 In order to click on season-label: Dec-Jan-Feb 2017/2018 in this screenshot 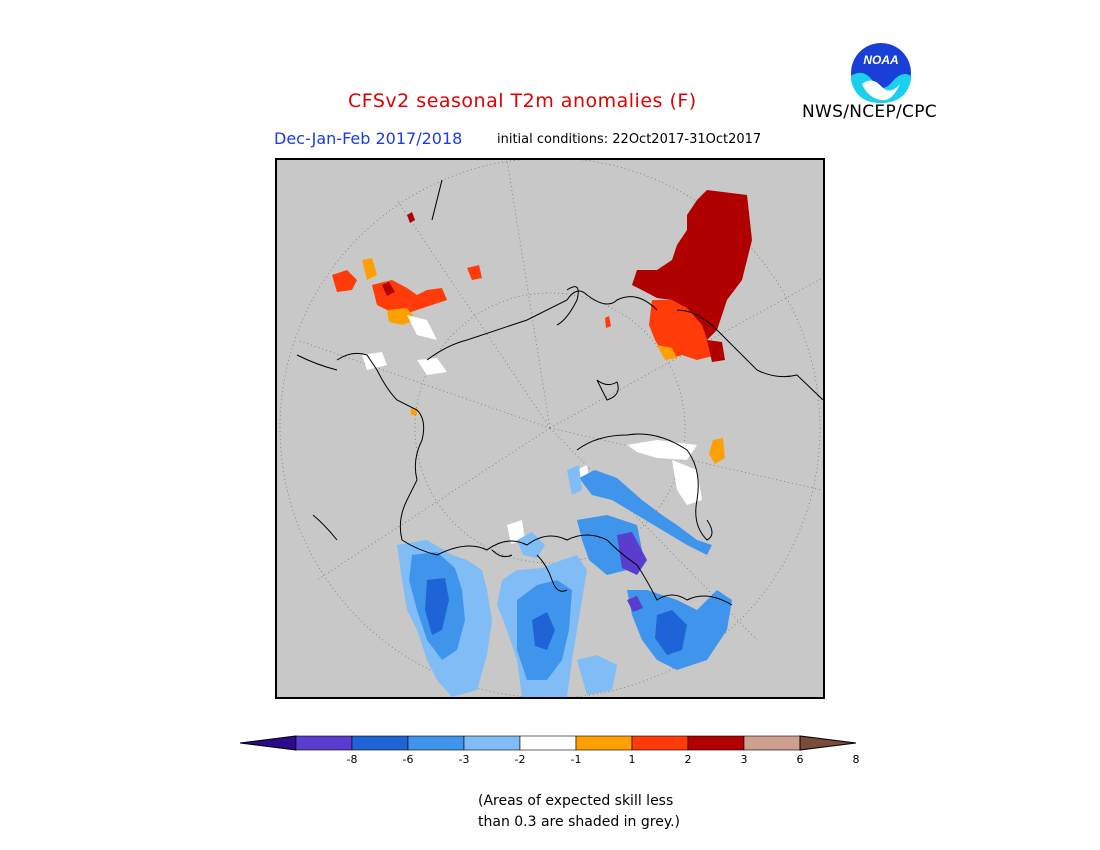, I will do `click(368, 138)`.